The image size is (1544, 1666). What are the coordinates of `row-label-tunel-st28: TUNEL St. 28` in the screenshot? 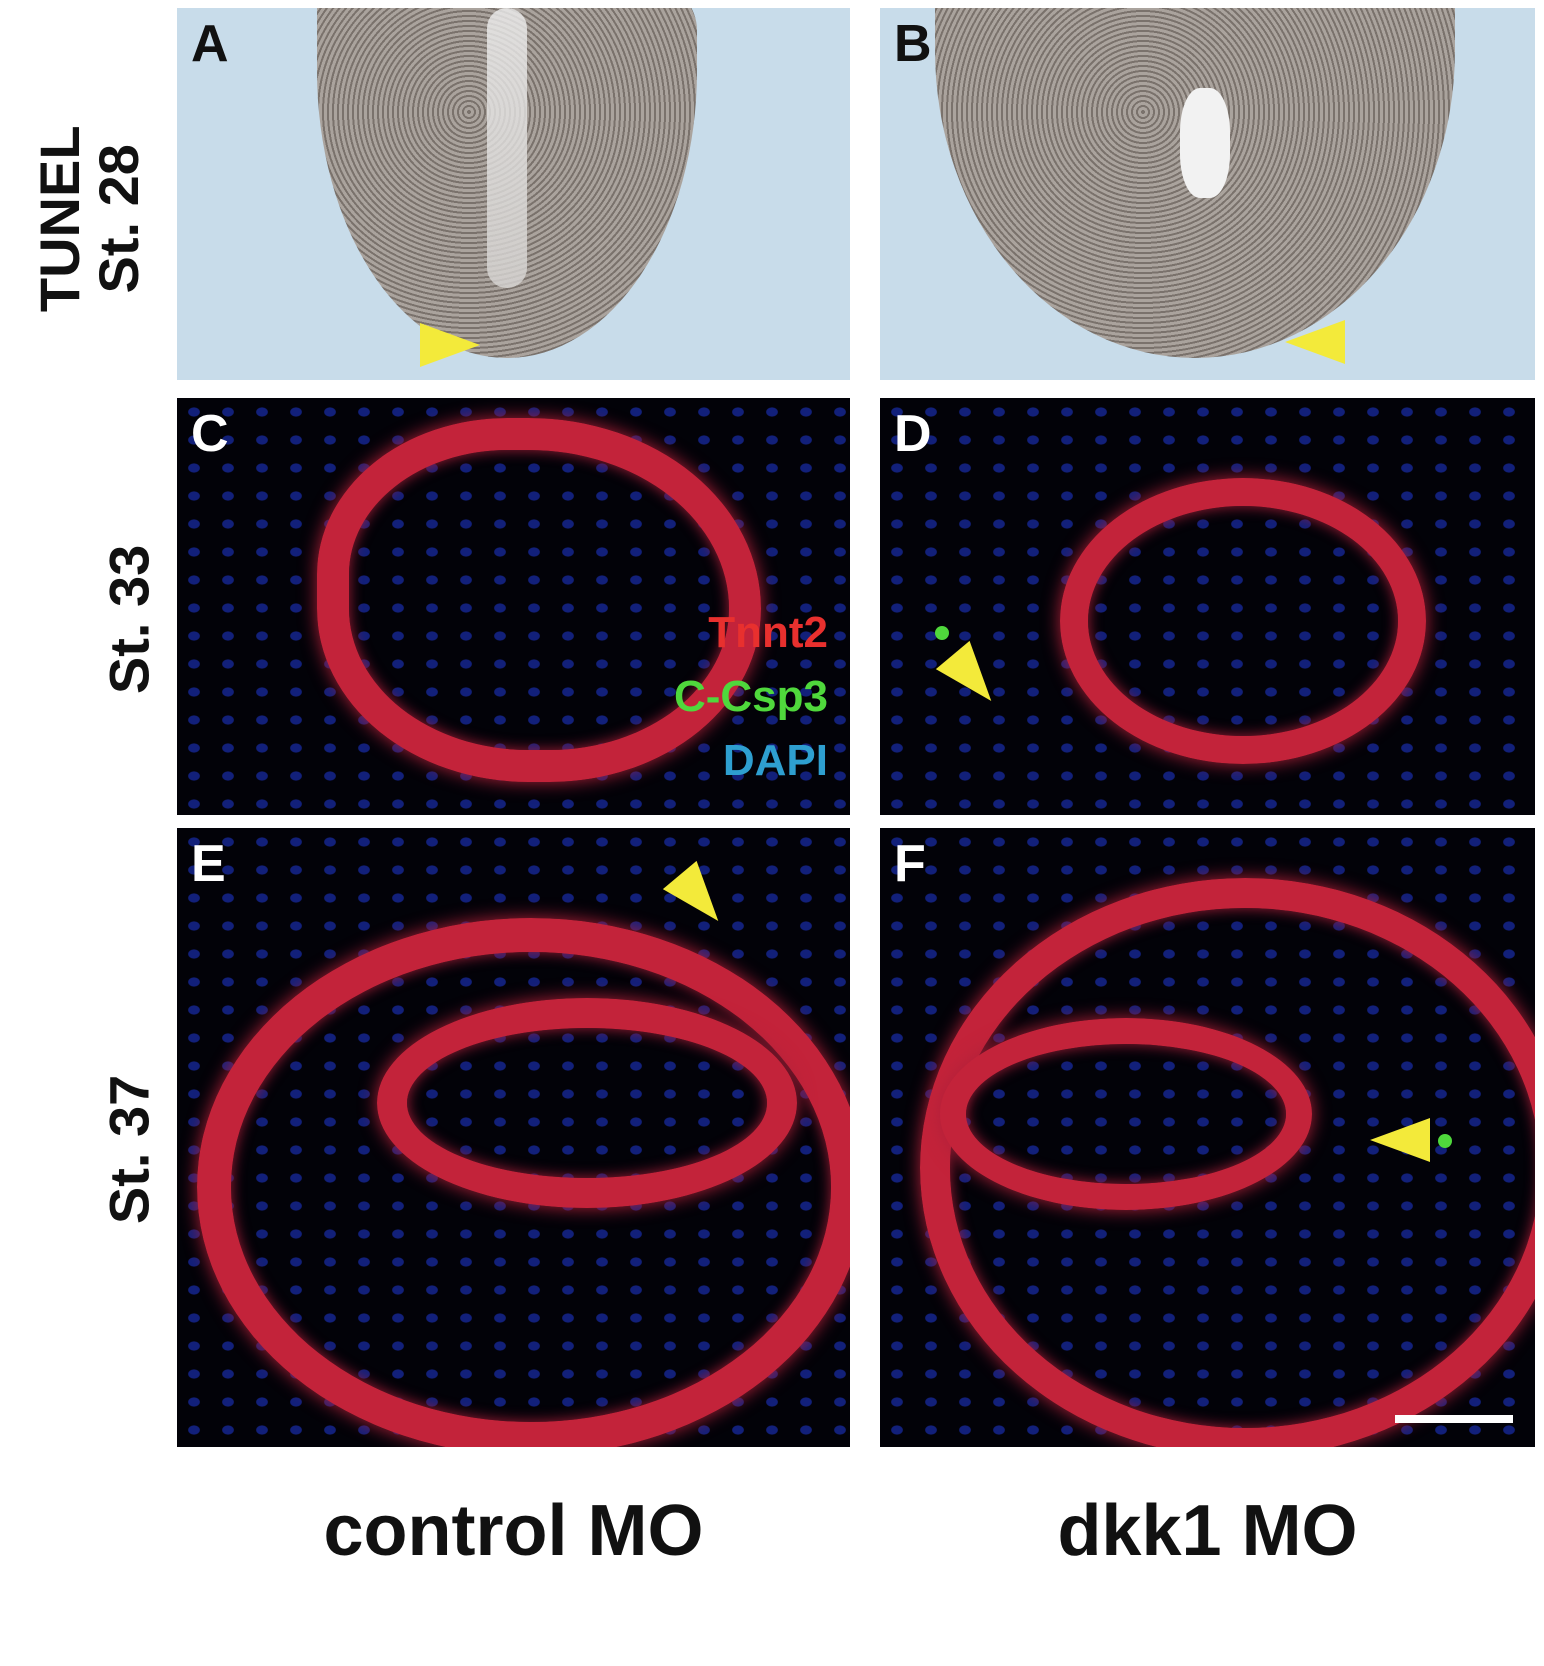 It's located at (89, 219).